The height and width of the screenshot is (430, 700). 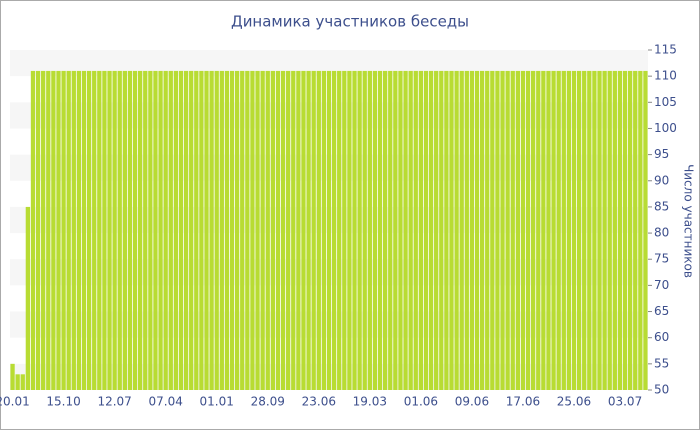 I want to click on y-tick-label: 110, so click(x=665, y=76).